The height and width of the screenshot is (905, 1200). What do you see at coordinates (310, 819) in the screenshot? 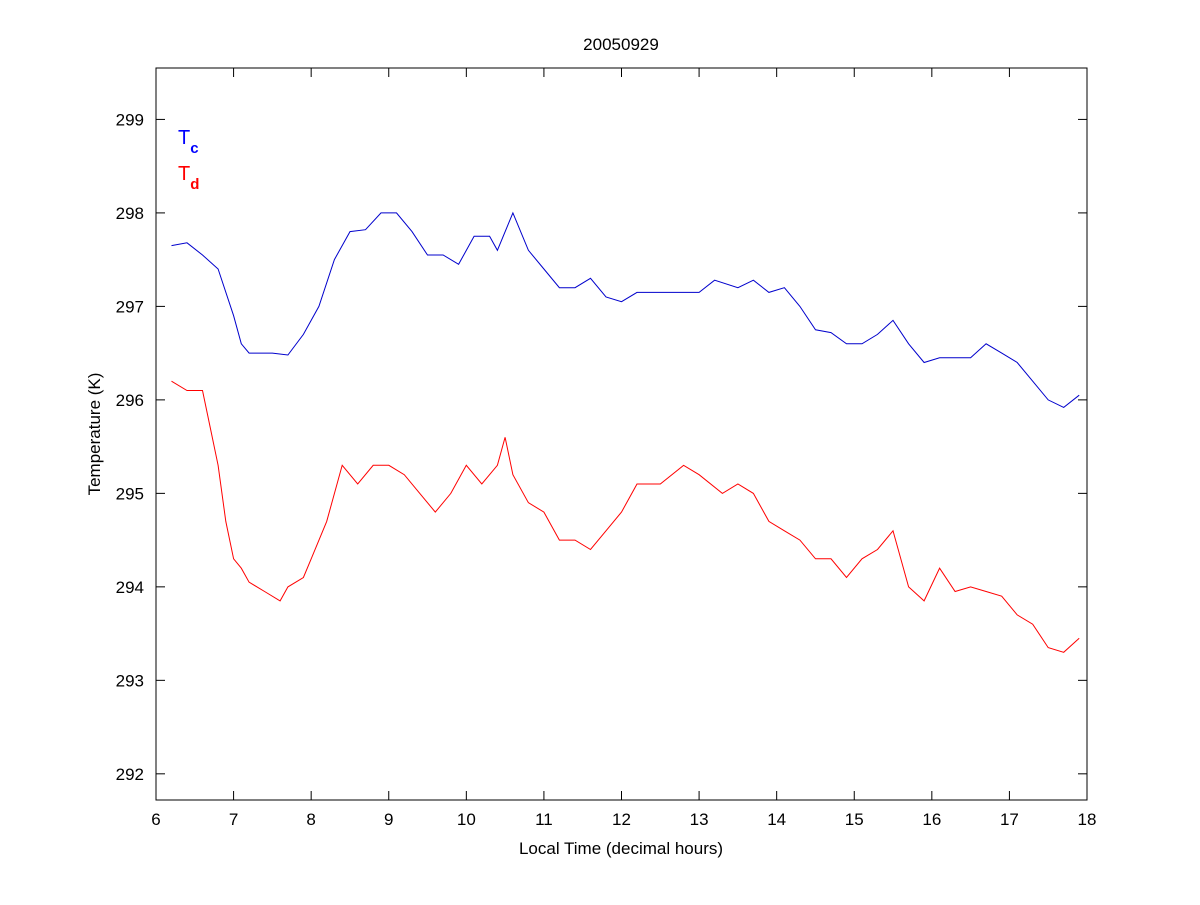
I see `x-tick-label: 8` at bounding box center [310, 819].